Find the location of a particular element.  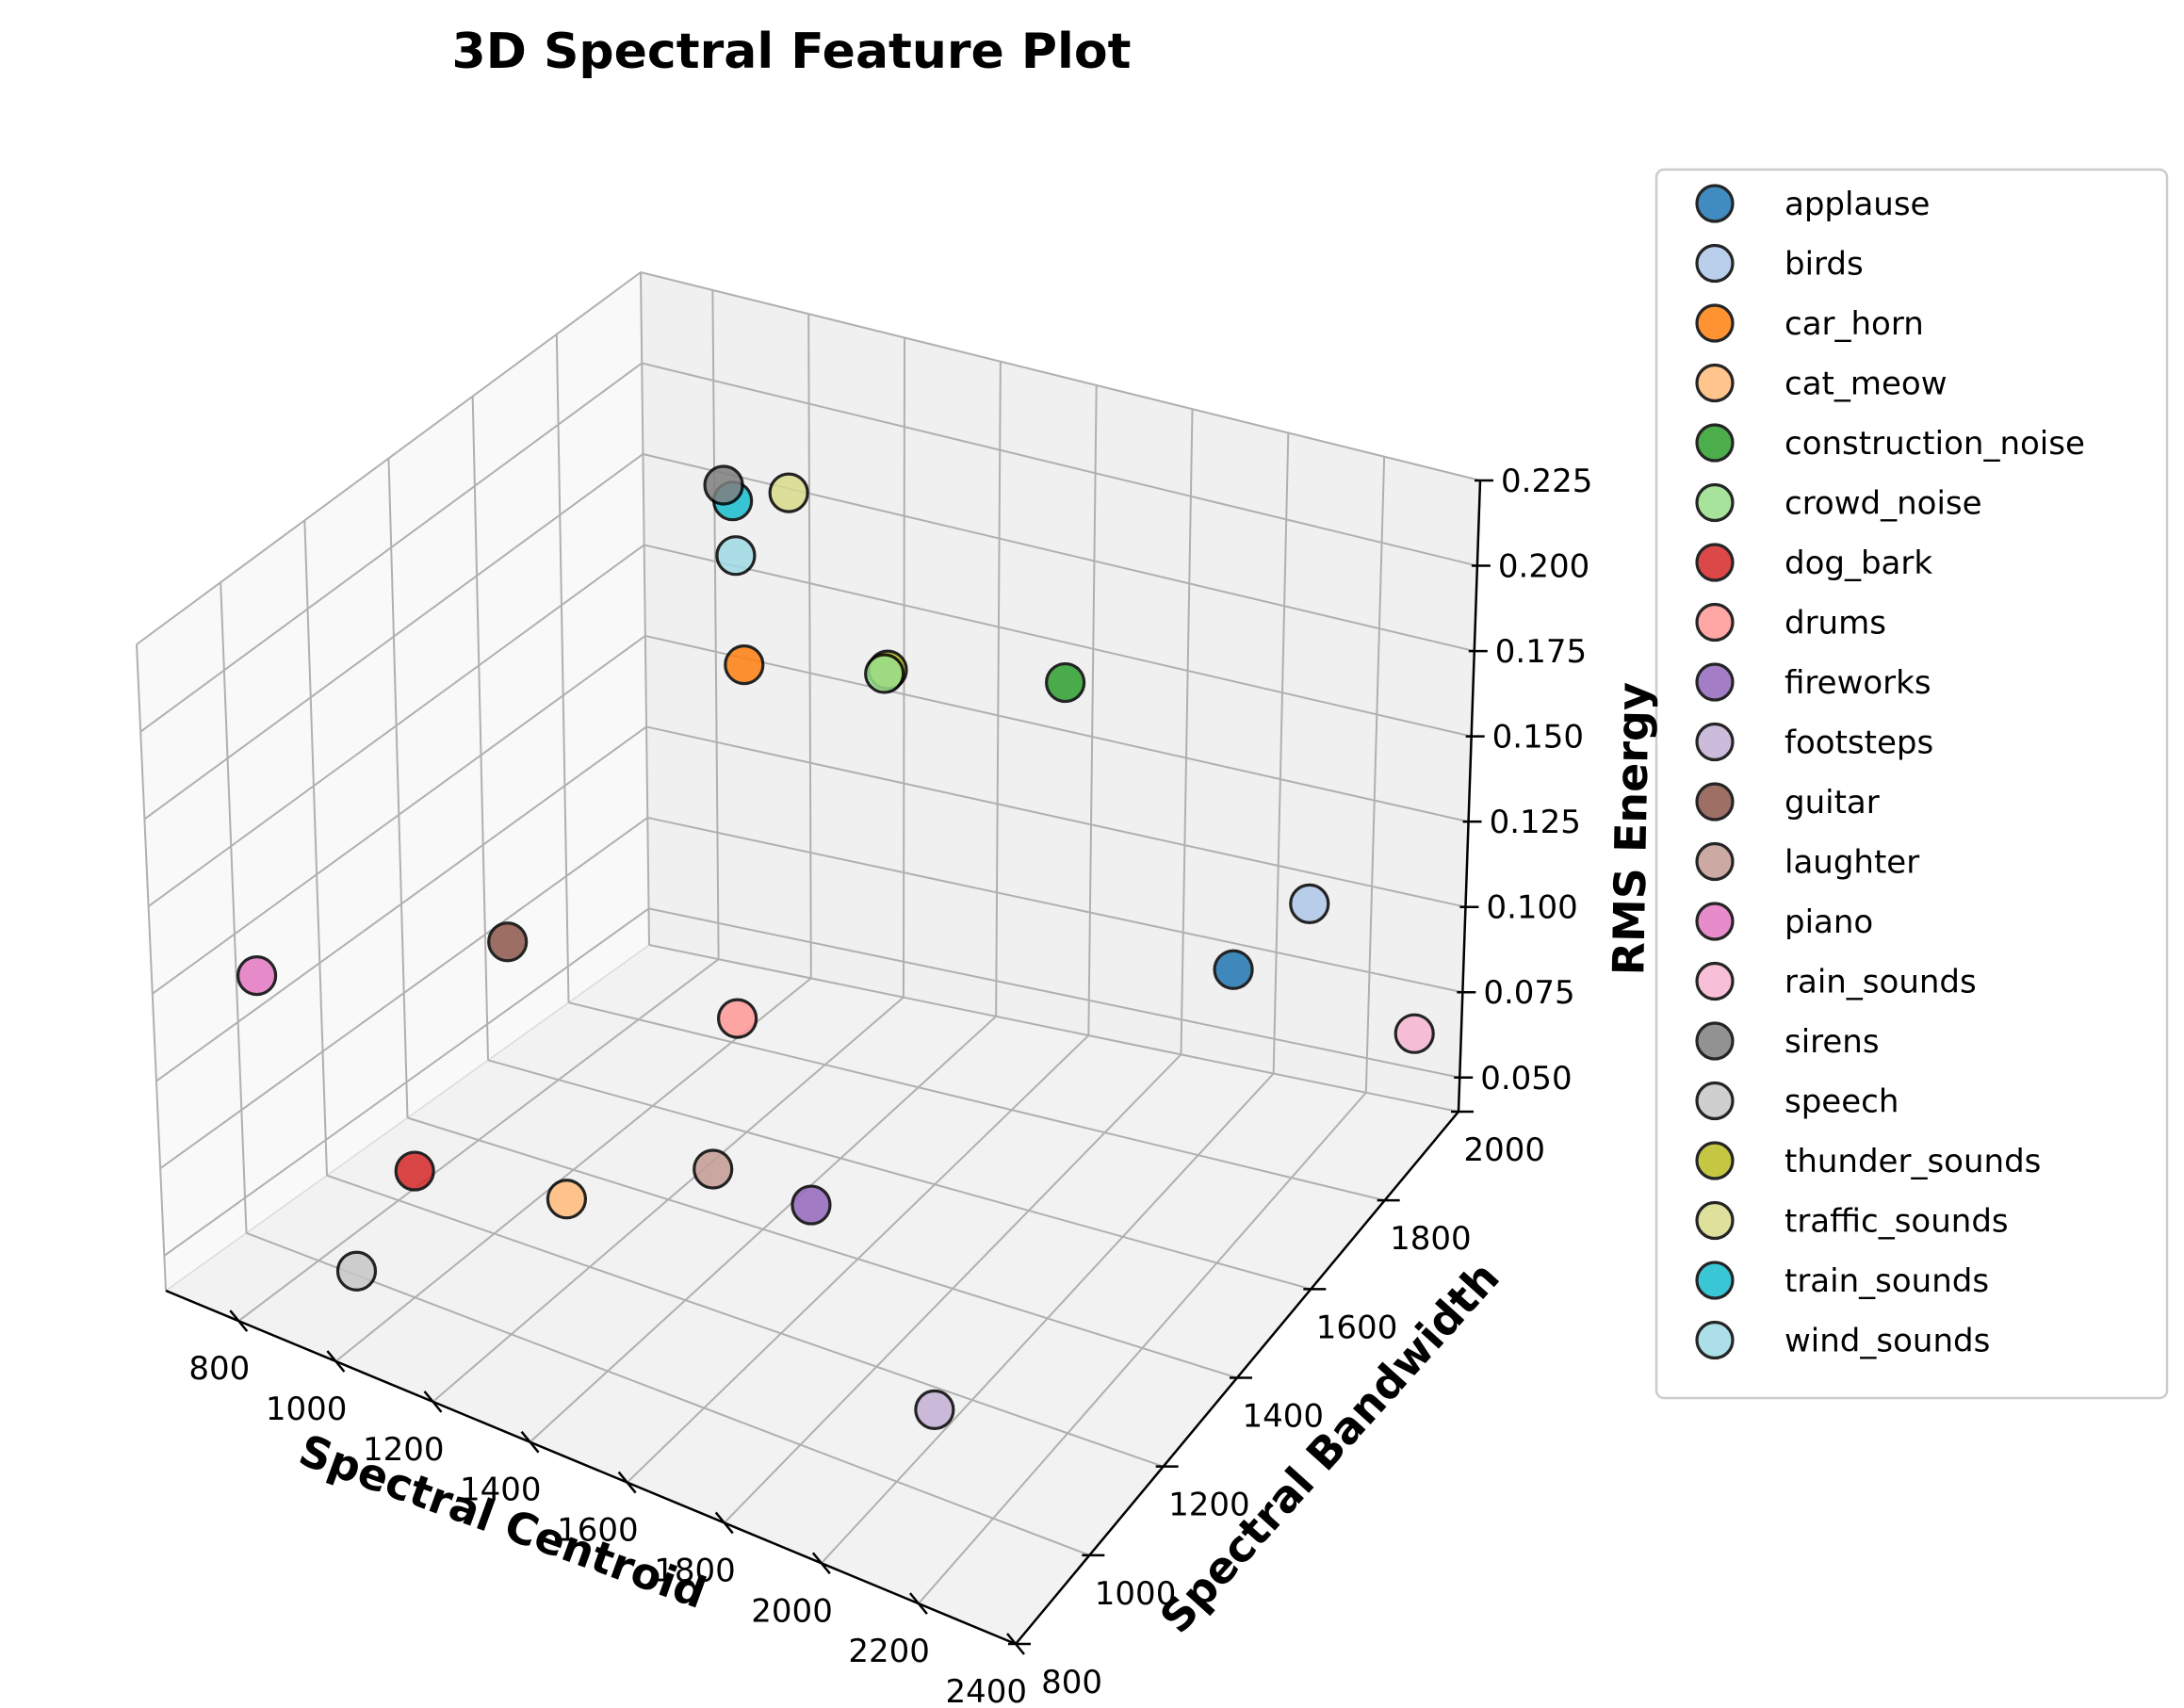

point-footsteps is located at coordinates (934, 1409).